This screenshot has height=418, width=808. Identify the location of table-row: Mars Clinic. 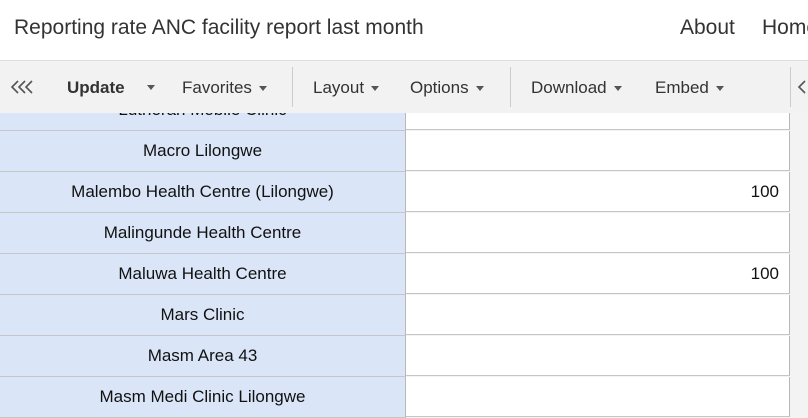
(395, 315).